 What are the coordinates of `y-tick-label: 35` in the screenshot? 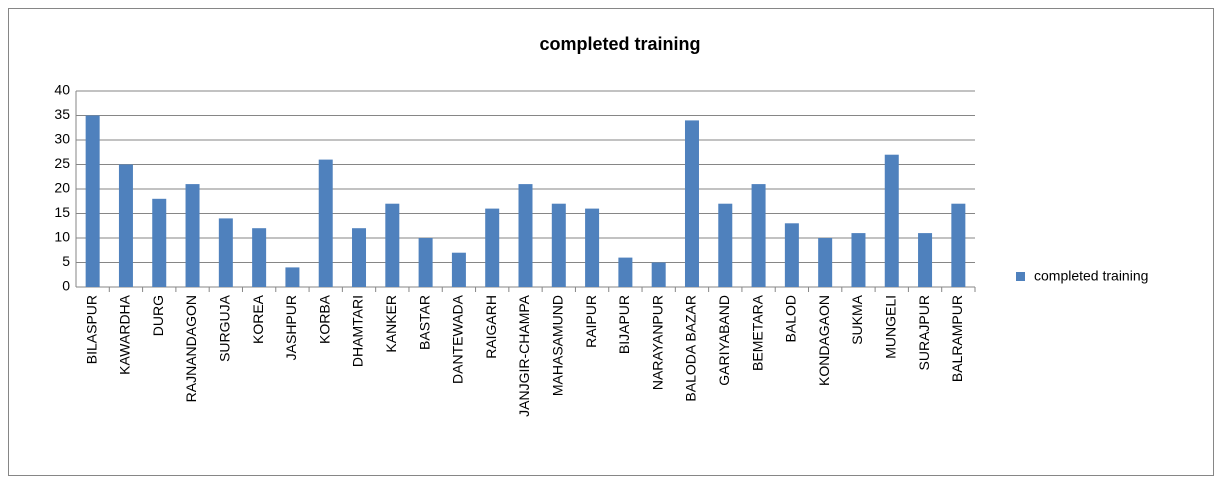 It's located at (62, 114).